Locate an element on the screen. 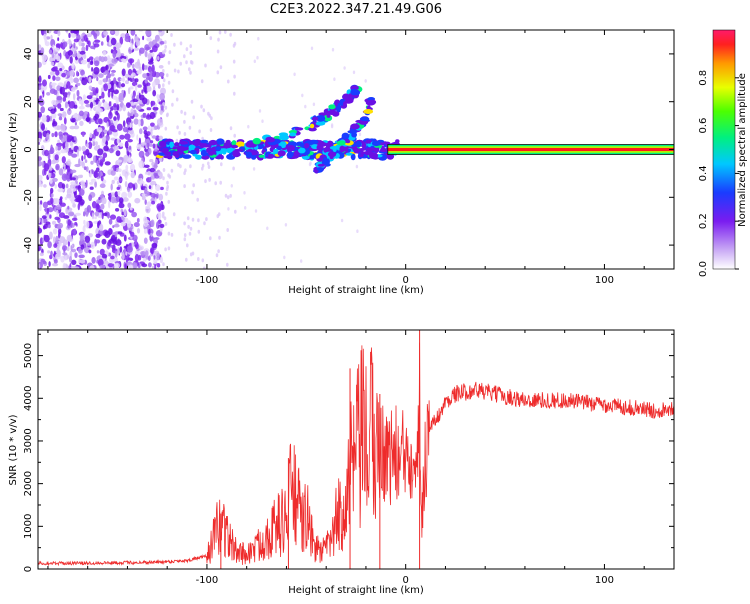 This screenshot has height=604, width=750. y-tick-label: 40 is located at coordinates (28, 54).